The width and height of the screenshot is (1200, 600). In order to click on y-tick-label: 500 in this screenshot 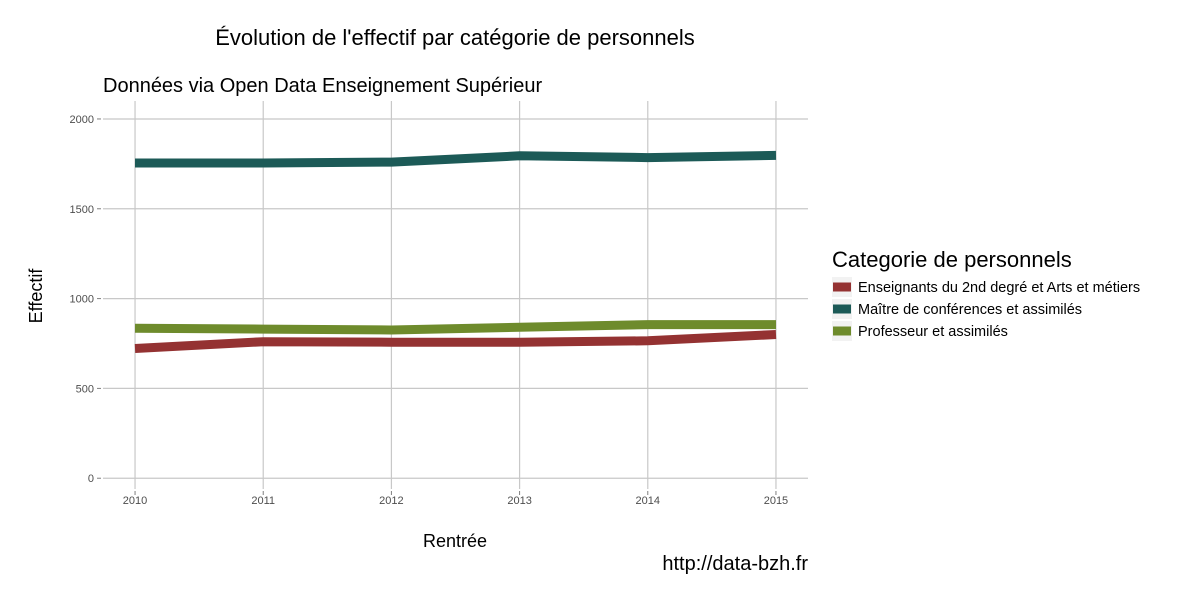, I will do `click(85, 389)`.